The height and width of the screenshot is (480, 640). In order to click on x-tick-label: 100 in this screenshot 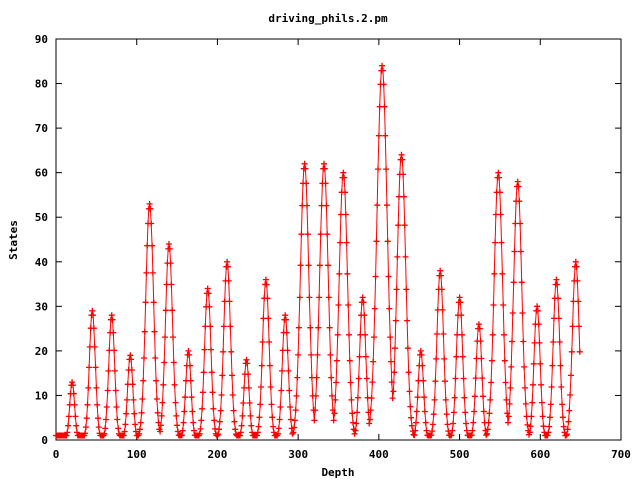, I will do `click(137, 454)`.